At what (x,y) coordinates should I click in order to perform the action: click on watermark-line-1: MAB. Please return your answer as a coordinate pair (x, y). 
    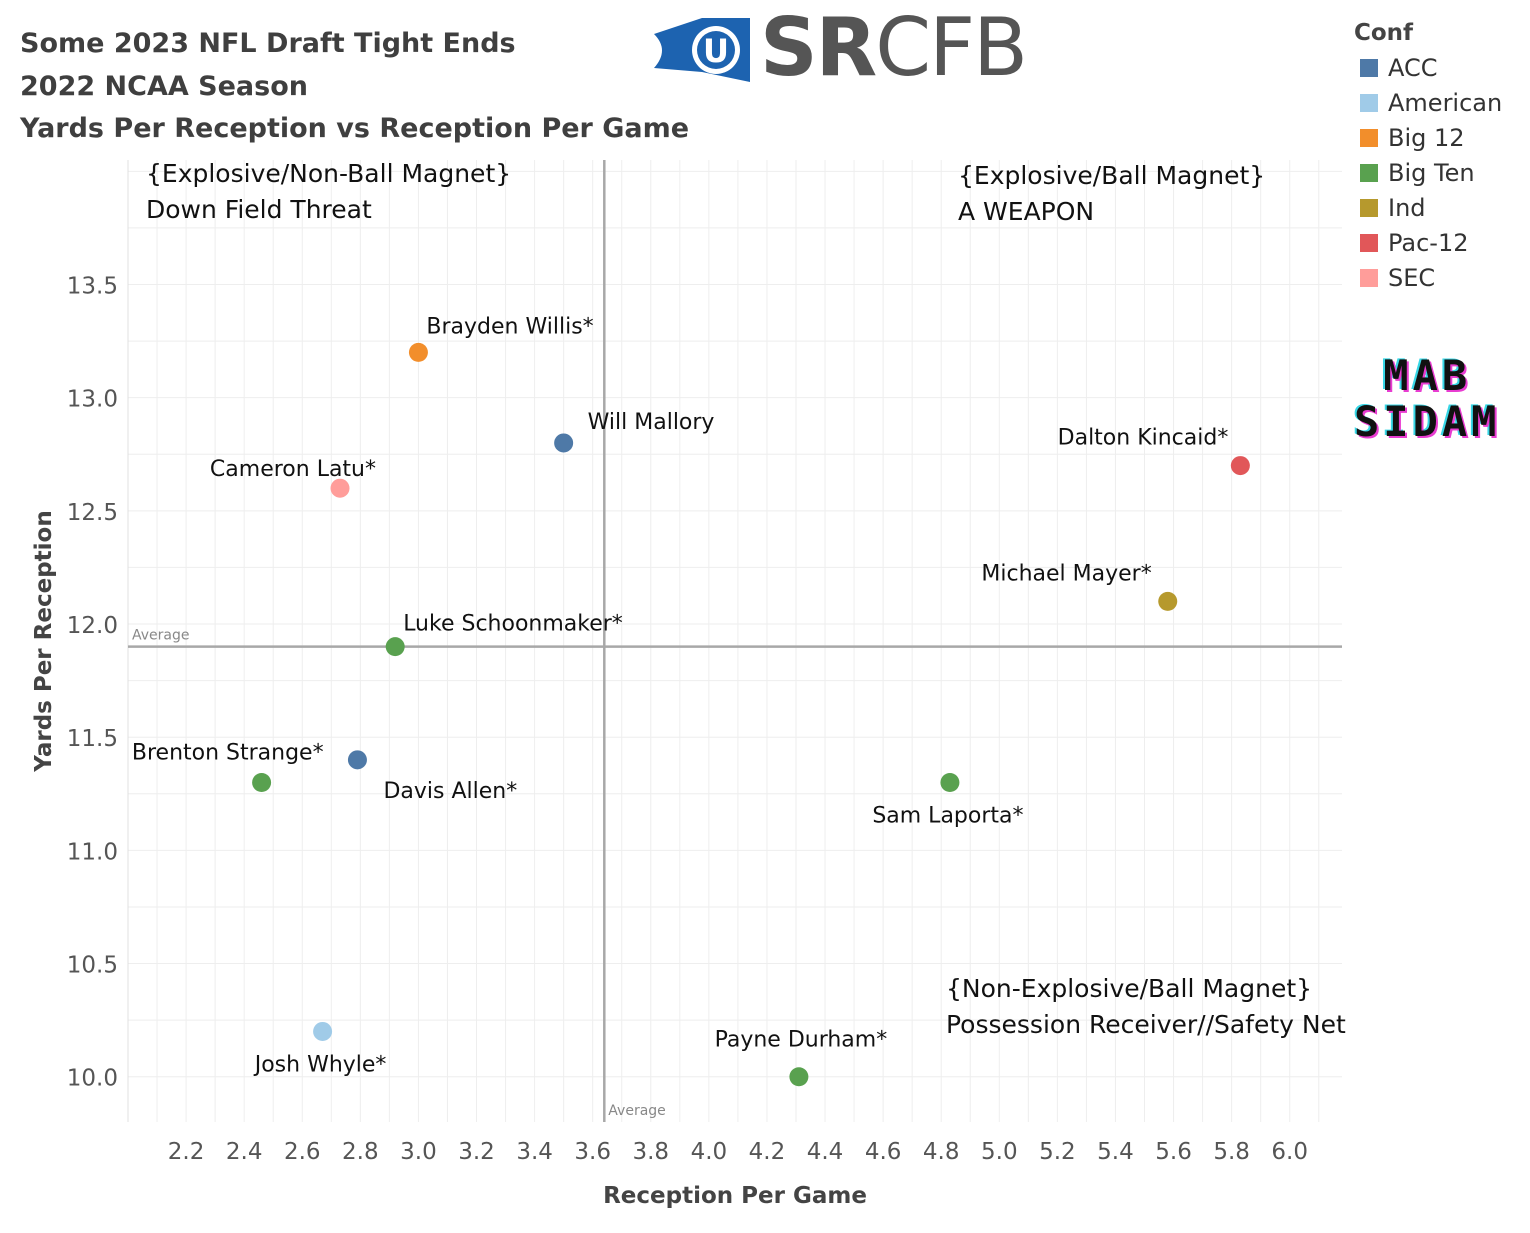
    Looking at the image, I should click on (1427, 375).